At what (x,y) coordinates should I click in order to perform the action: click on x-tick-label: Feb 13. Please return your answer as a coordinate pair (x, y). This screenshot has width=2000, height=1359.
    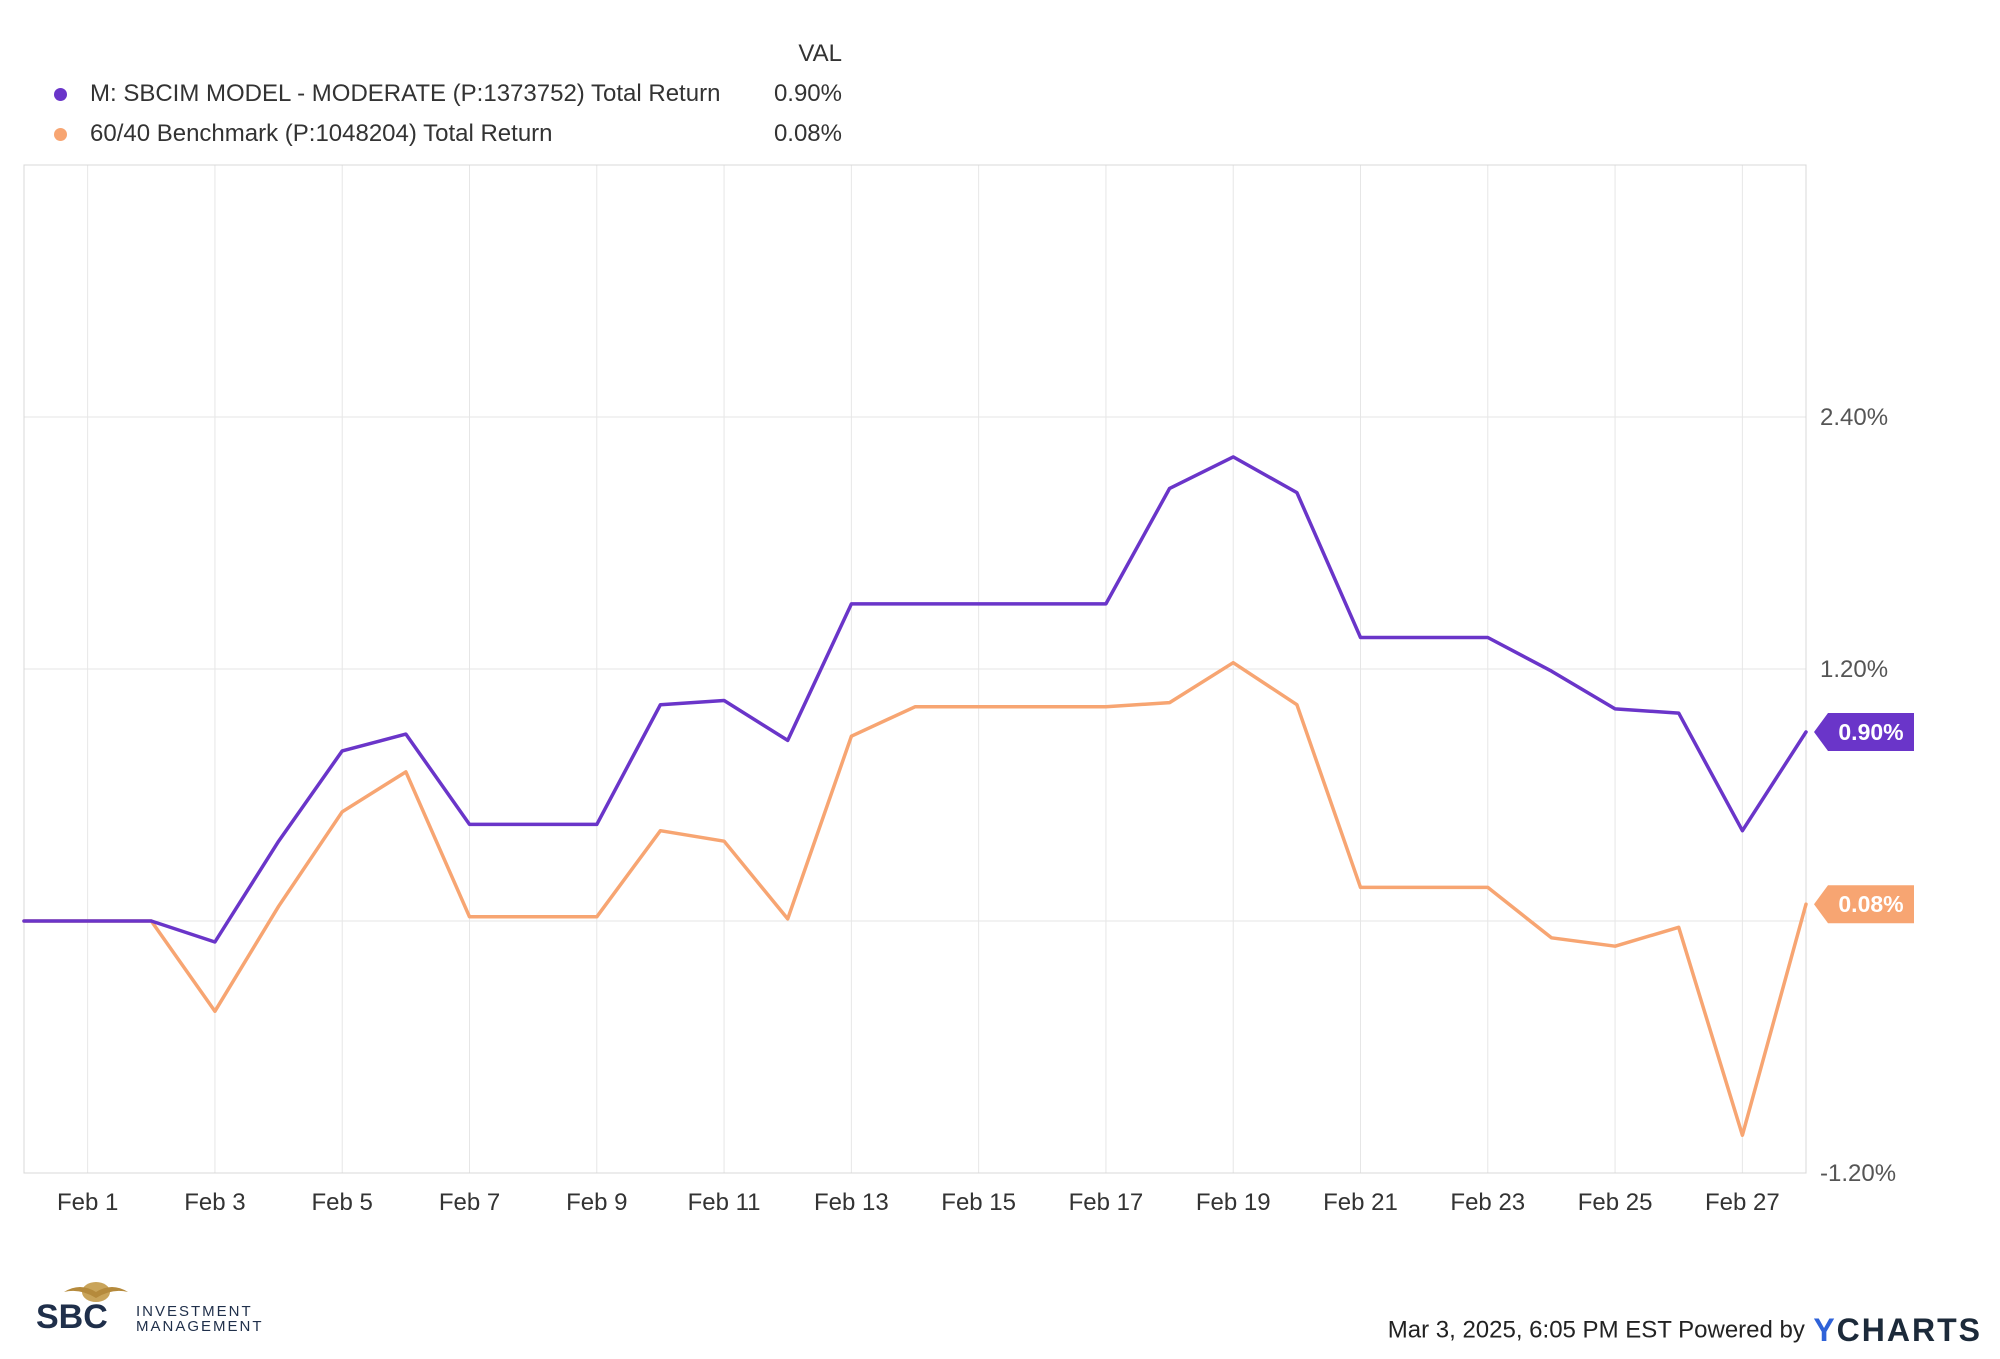
    Looking at the image, I should click on (851, 1202).